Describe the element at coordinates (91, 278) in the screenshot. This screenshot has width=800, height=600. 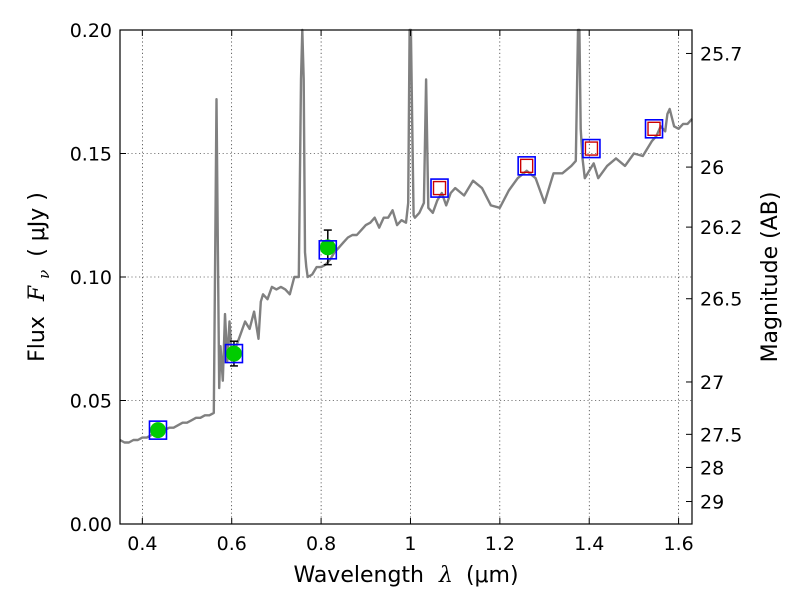
I see `y-tick-label: 0.10` at that location.